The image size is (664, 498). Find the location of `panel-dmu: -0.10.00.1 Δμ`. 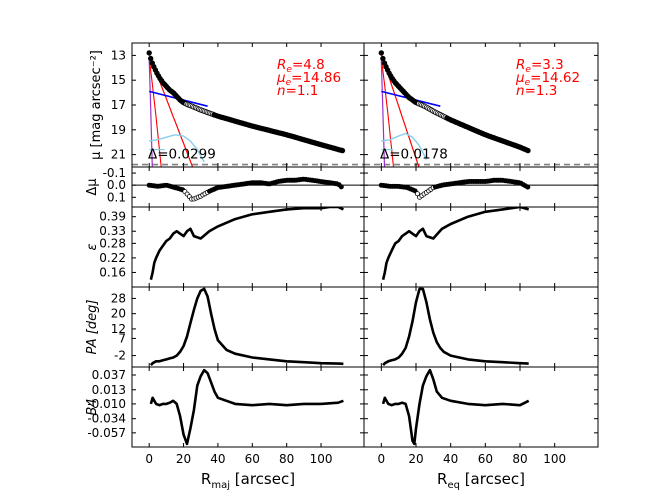

panel-dmu: -0.10.00.1 Δμ is located at coordinates (225, 187).